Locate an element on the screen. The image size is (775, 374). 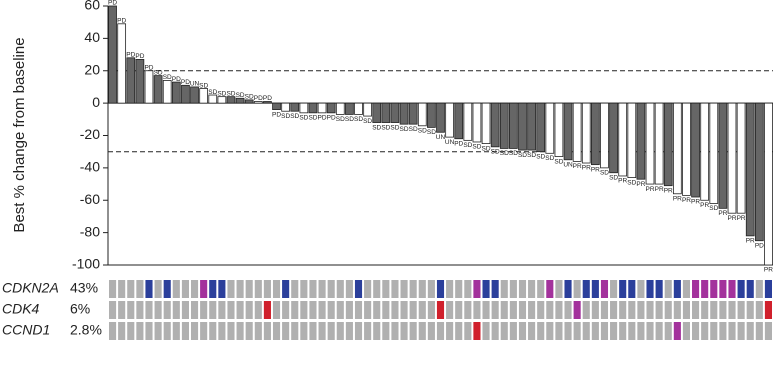
gene-label: CDKN2A is located at coordinates (30, 288).